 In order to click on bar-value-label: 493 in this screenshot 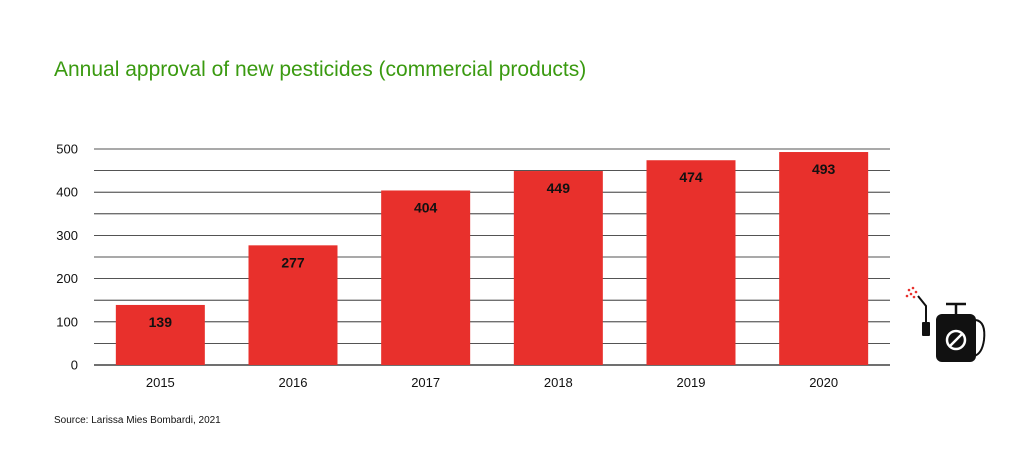, I will do `click(824, 169)`.